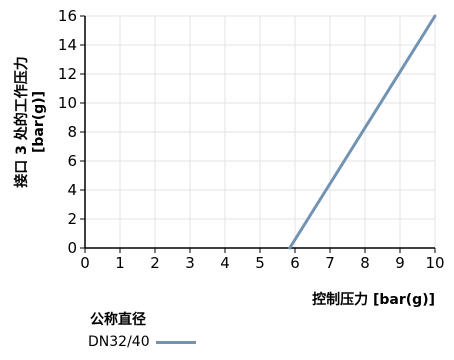 This screenshot has height=360, width=454. What do you see at coordinates (295, 263) in the screenshot?
I see `x-tick-label: 6` at bounding box center [295, 263].